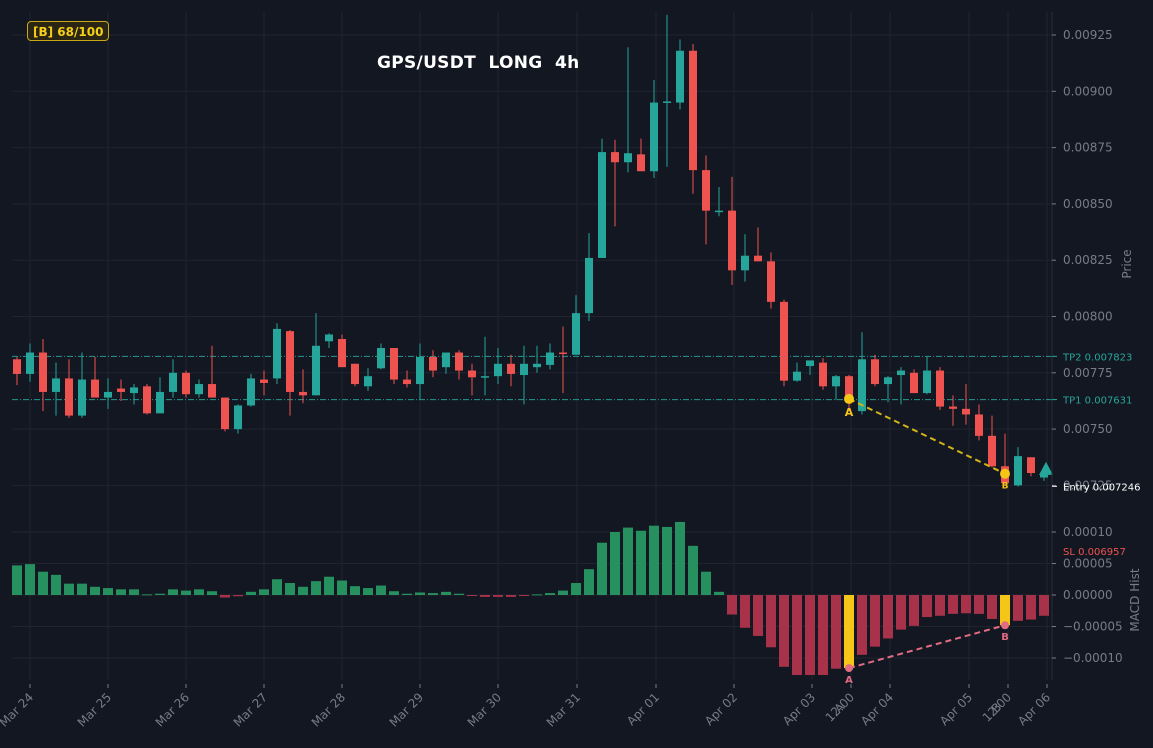 Image resolution: width=1153 pixels, height=748 pixels. I want to click on chart-title: GPS/USDT LONG 4h, so click(478, 63).